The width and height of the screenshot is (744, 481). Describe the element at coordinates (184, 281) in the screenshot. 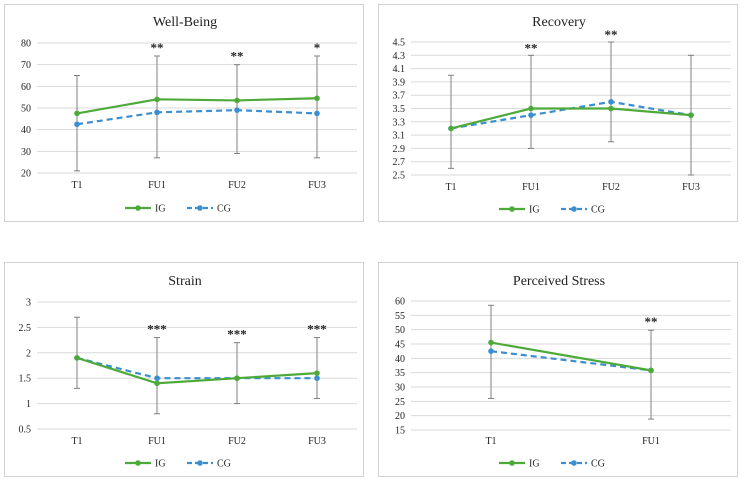

I see `chart-title-strain: Strain` at that location.